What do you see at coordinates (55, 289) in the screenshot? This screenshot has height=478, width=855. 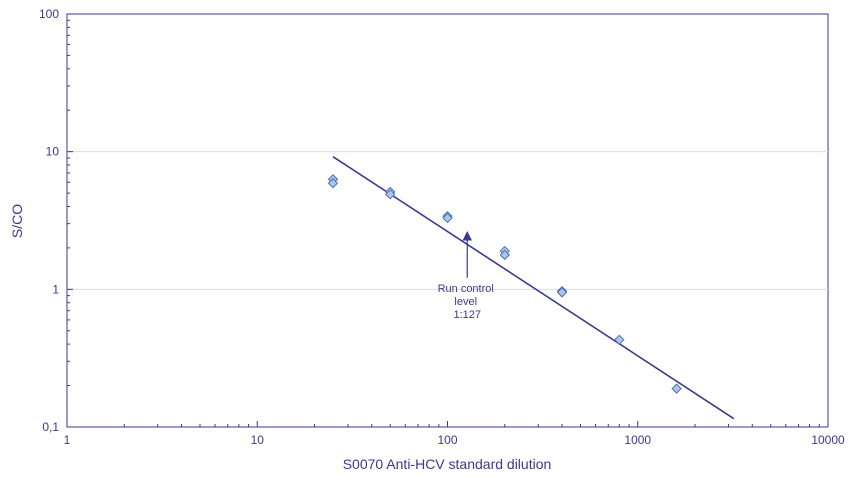 I see `y-tick-label: 1` at bounding box center [55, 289].